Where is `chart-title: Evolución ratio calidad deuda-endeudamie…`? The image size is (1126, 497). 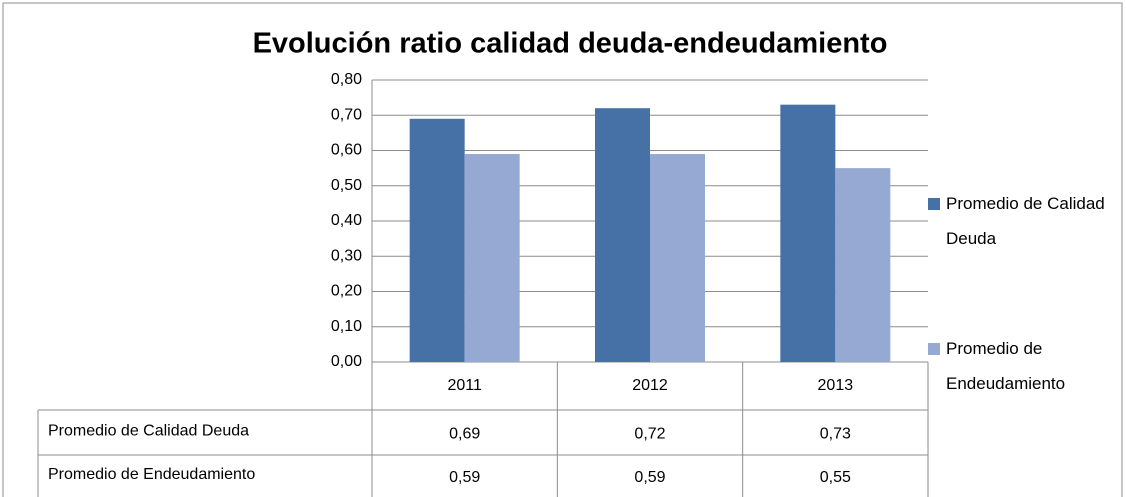 chart-title: Evolución ratio calidad deuda-endeudamie… is located at coordinates (570, 44).